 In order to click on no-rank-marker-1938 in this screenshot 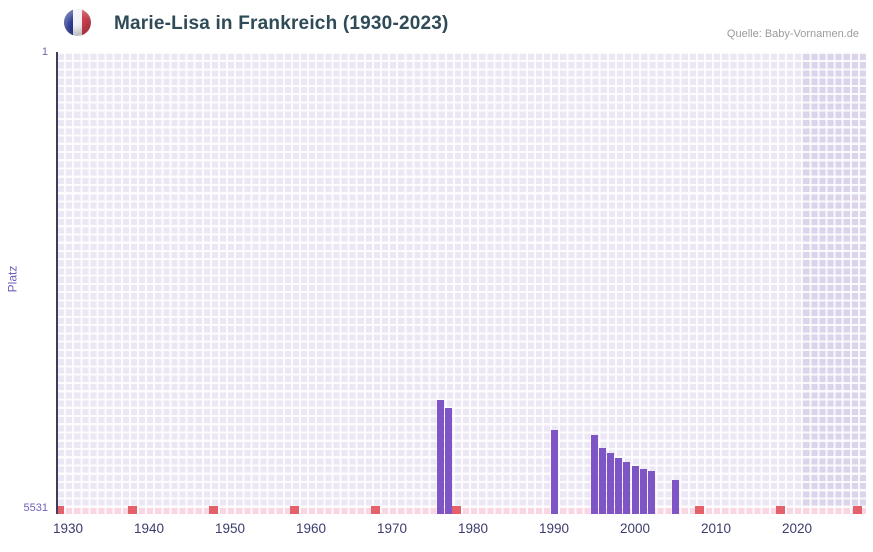, I will do `click(133, 510)`.